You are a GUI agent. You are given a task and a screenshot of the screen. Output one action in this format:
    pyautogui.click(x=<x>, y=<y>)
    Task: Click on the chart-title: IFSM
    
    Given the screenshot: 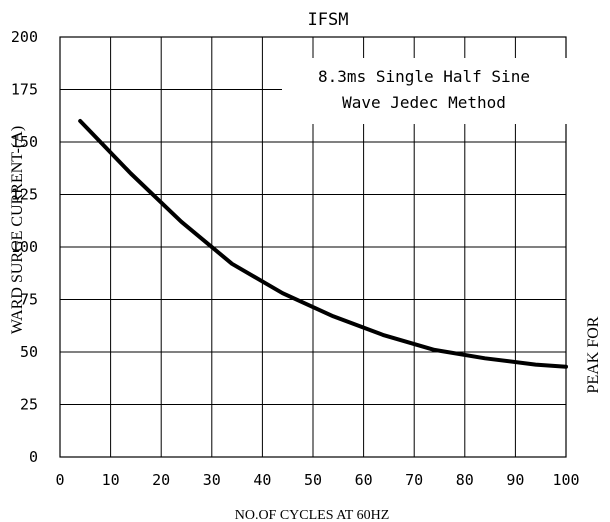 What is the action you would take?
    pyautogui.click(x=328, y=20)
    